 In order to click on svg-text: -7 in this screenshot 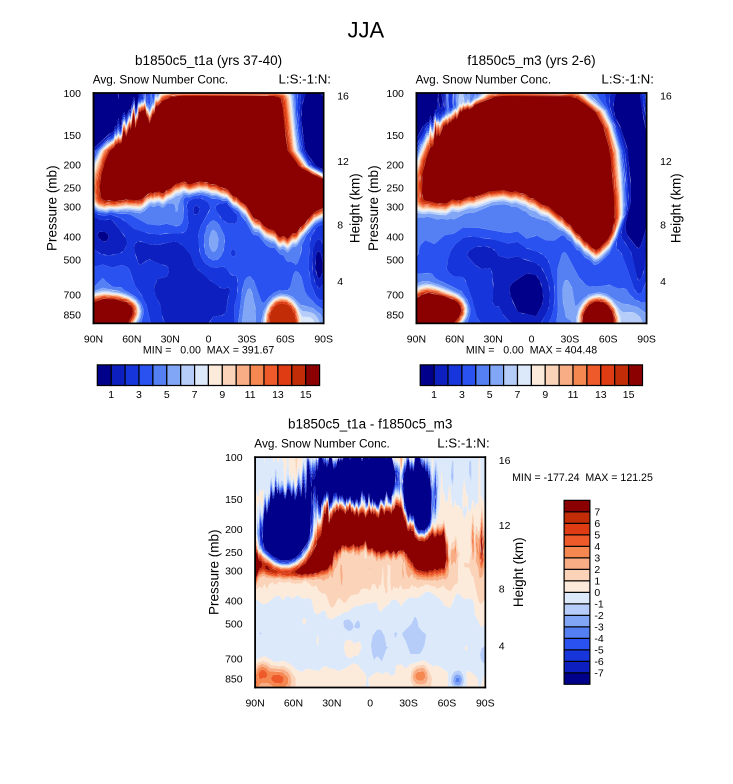, I will do `click(598, 674)`.